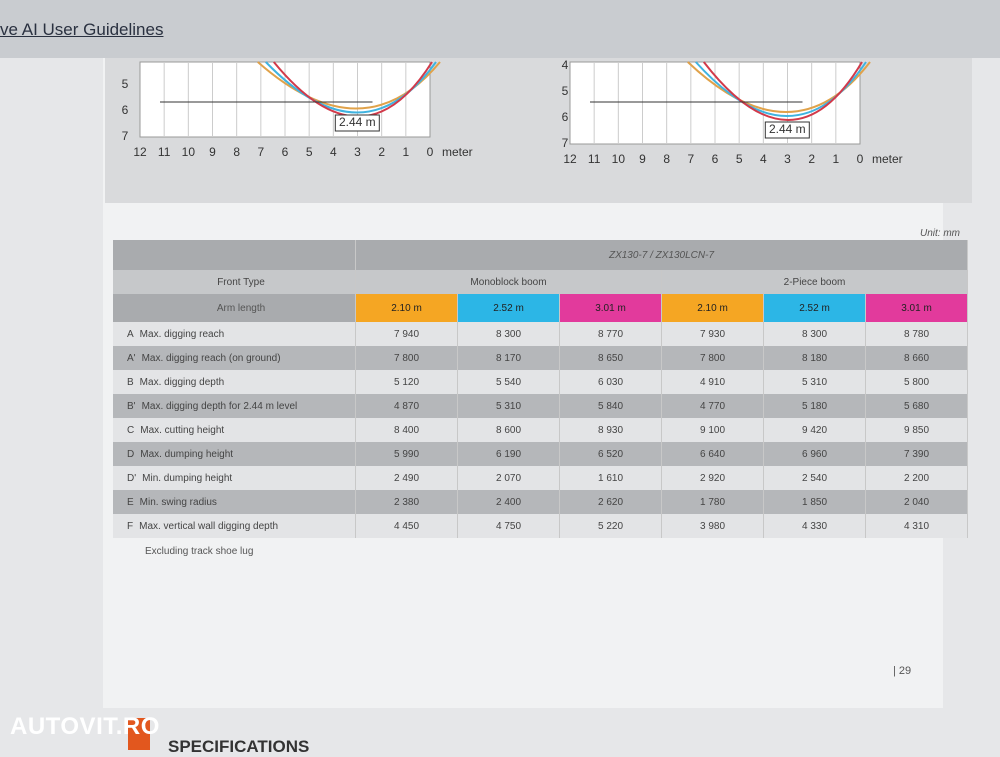 This screenshot has height=757, width=1000. Describe the element at coordinates (787, 130) in the screenshot. I see `dimension-box` at that location.